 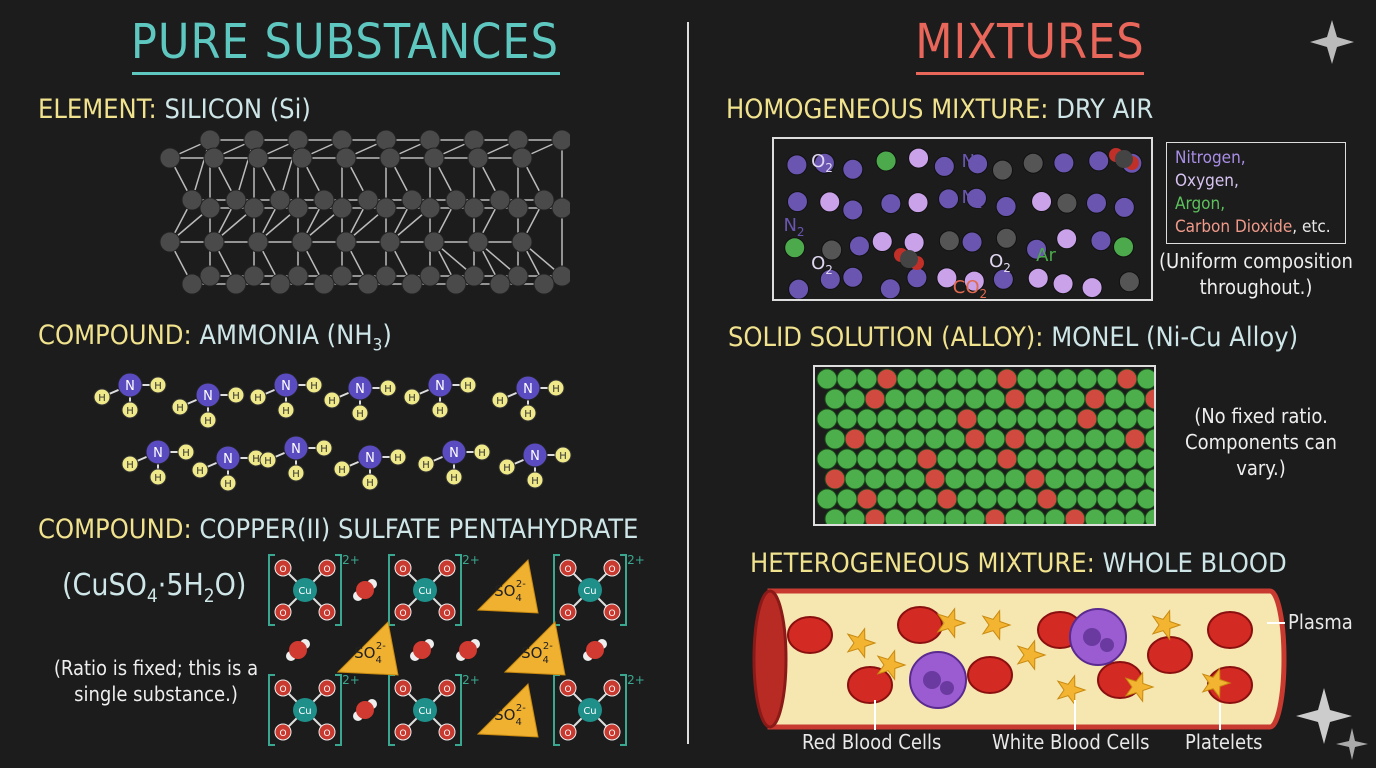 What do you see at coordinates (1332, 42) in the screenshot?
I see `sparkle-icon` at bounding box center [1332, 42].